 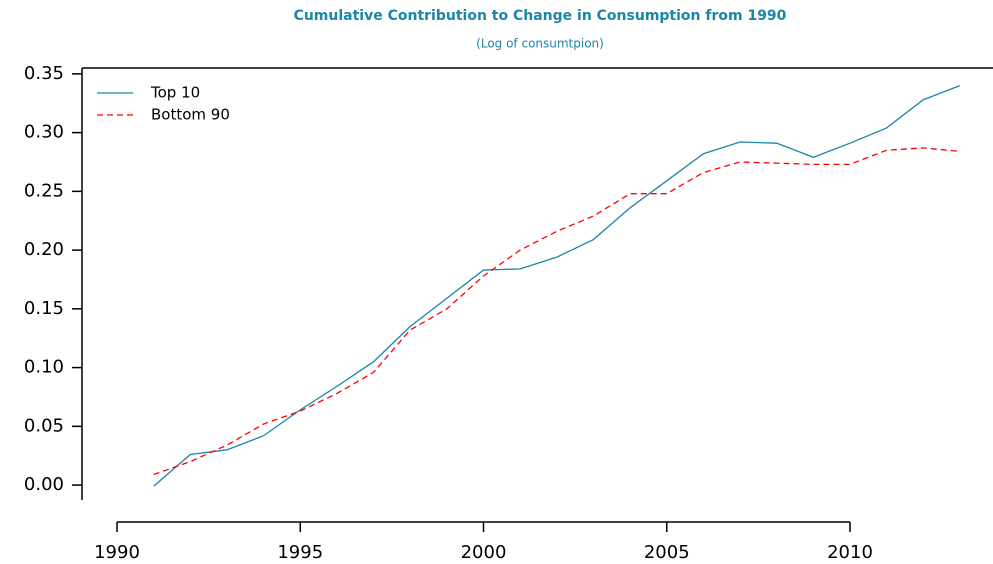 What do you see at coordinates (300, 552) in the screenshot?
I see `x-tick-label: 1995` at bounding box center [300, 552].